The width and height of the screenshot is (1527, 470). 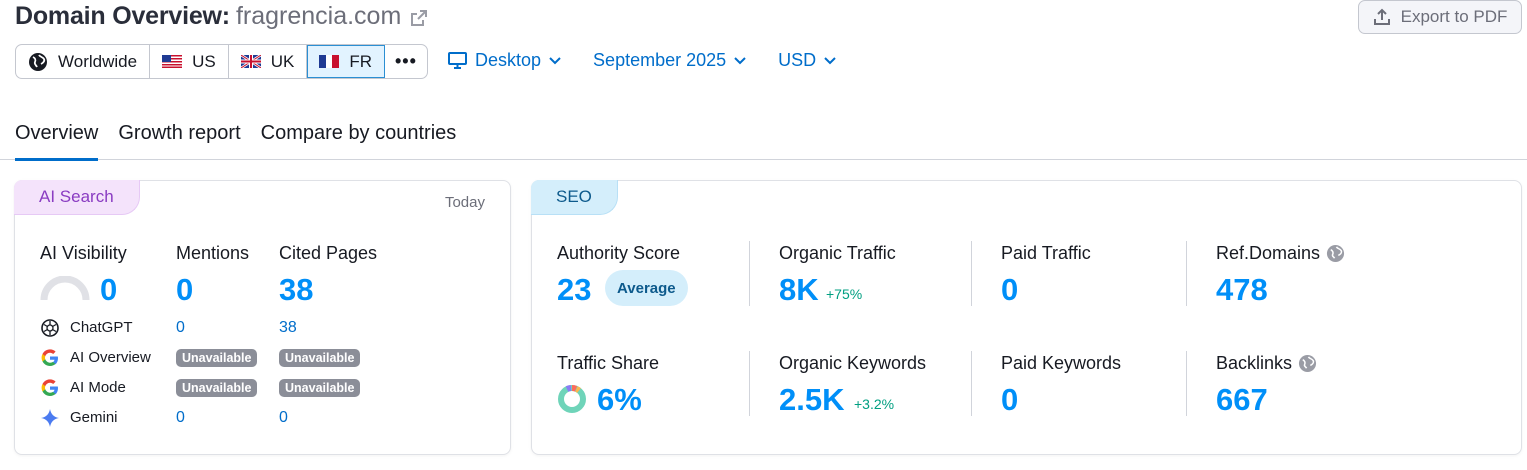 I want to click on more-databases-button: •••, so click(x=406, y=61).